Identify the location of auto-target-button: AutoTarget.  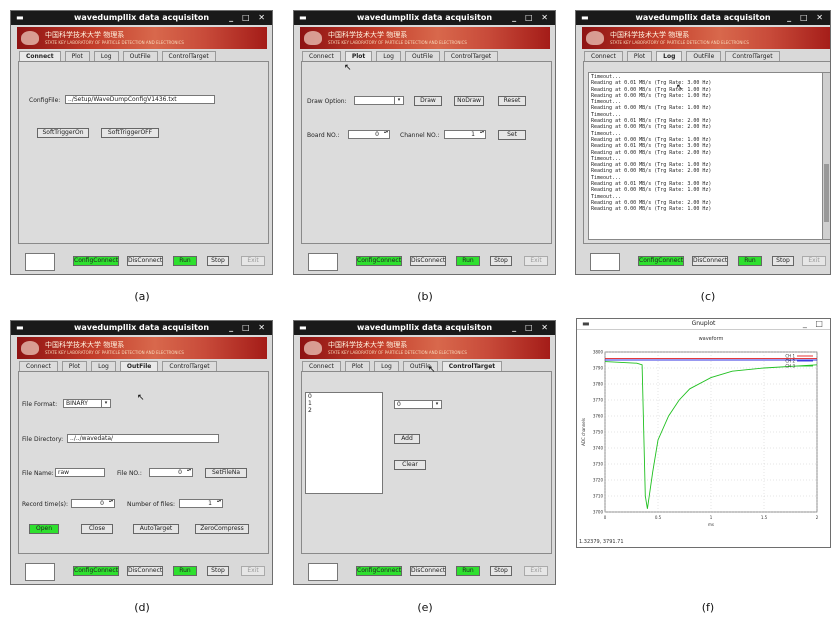
(156, 529).